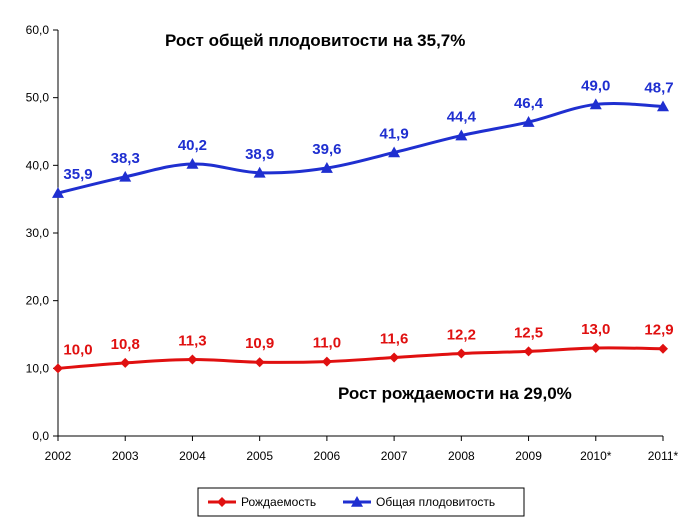 The height and width of the screenshot is (525, 700). I want to click on data-label-total-fertility: 44,4, so click(462, 117).